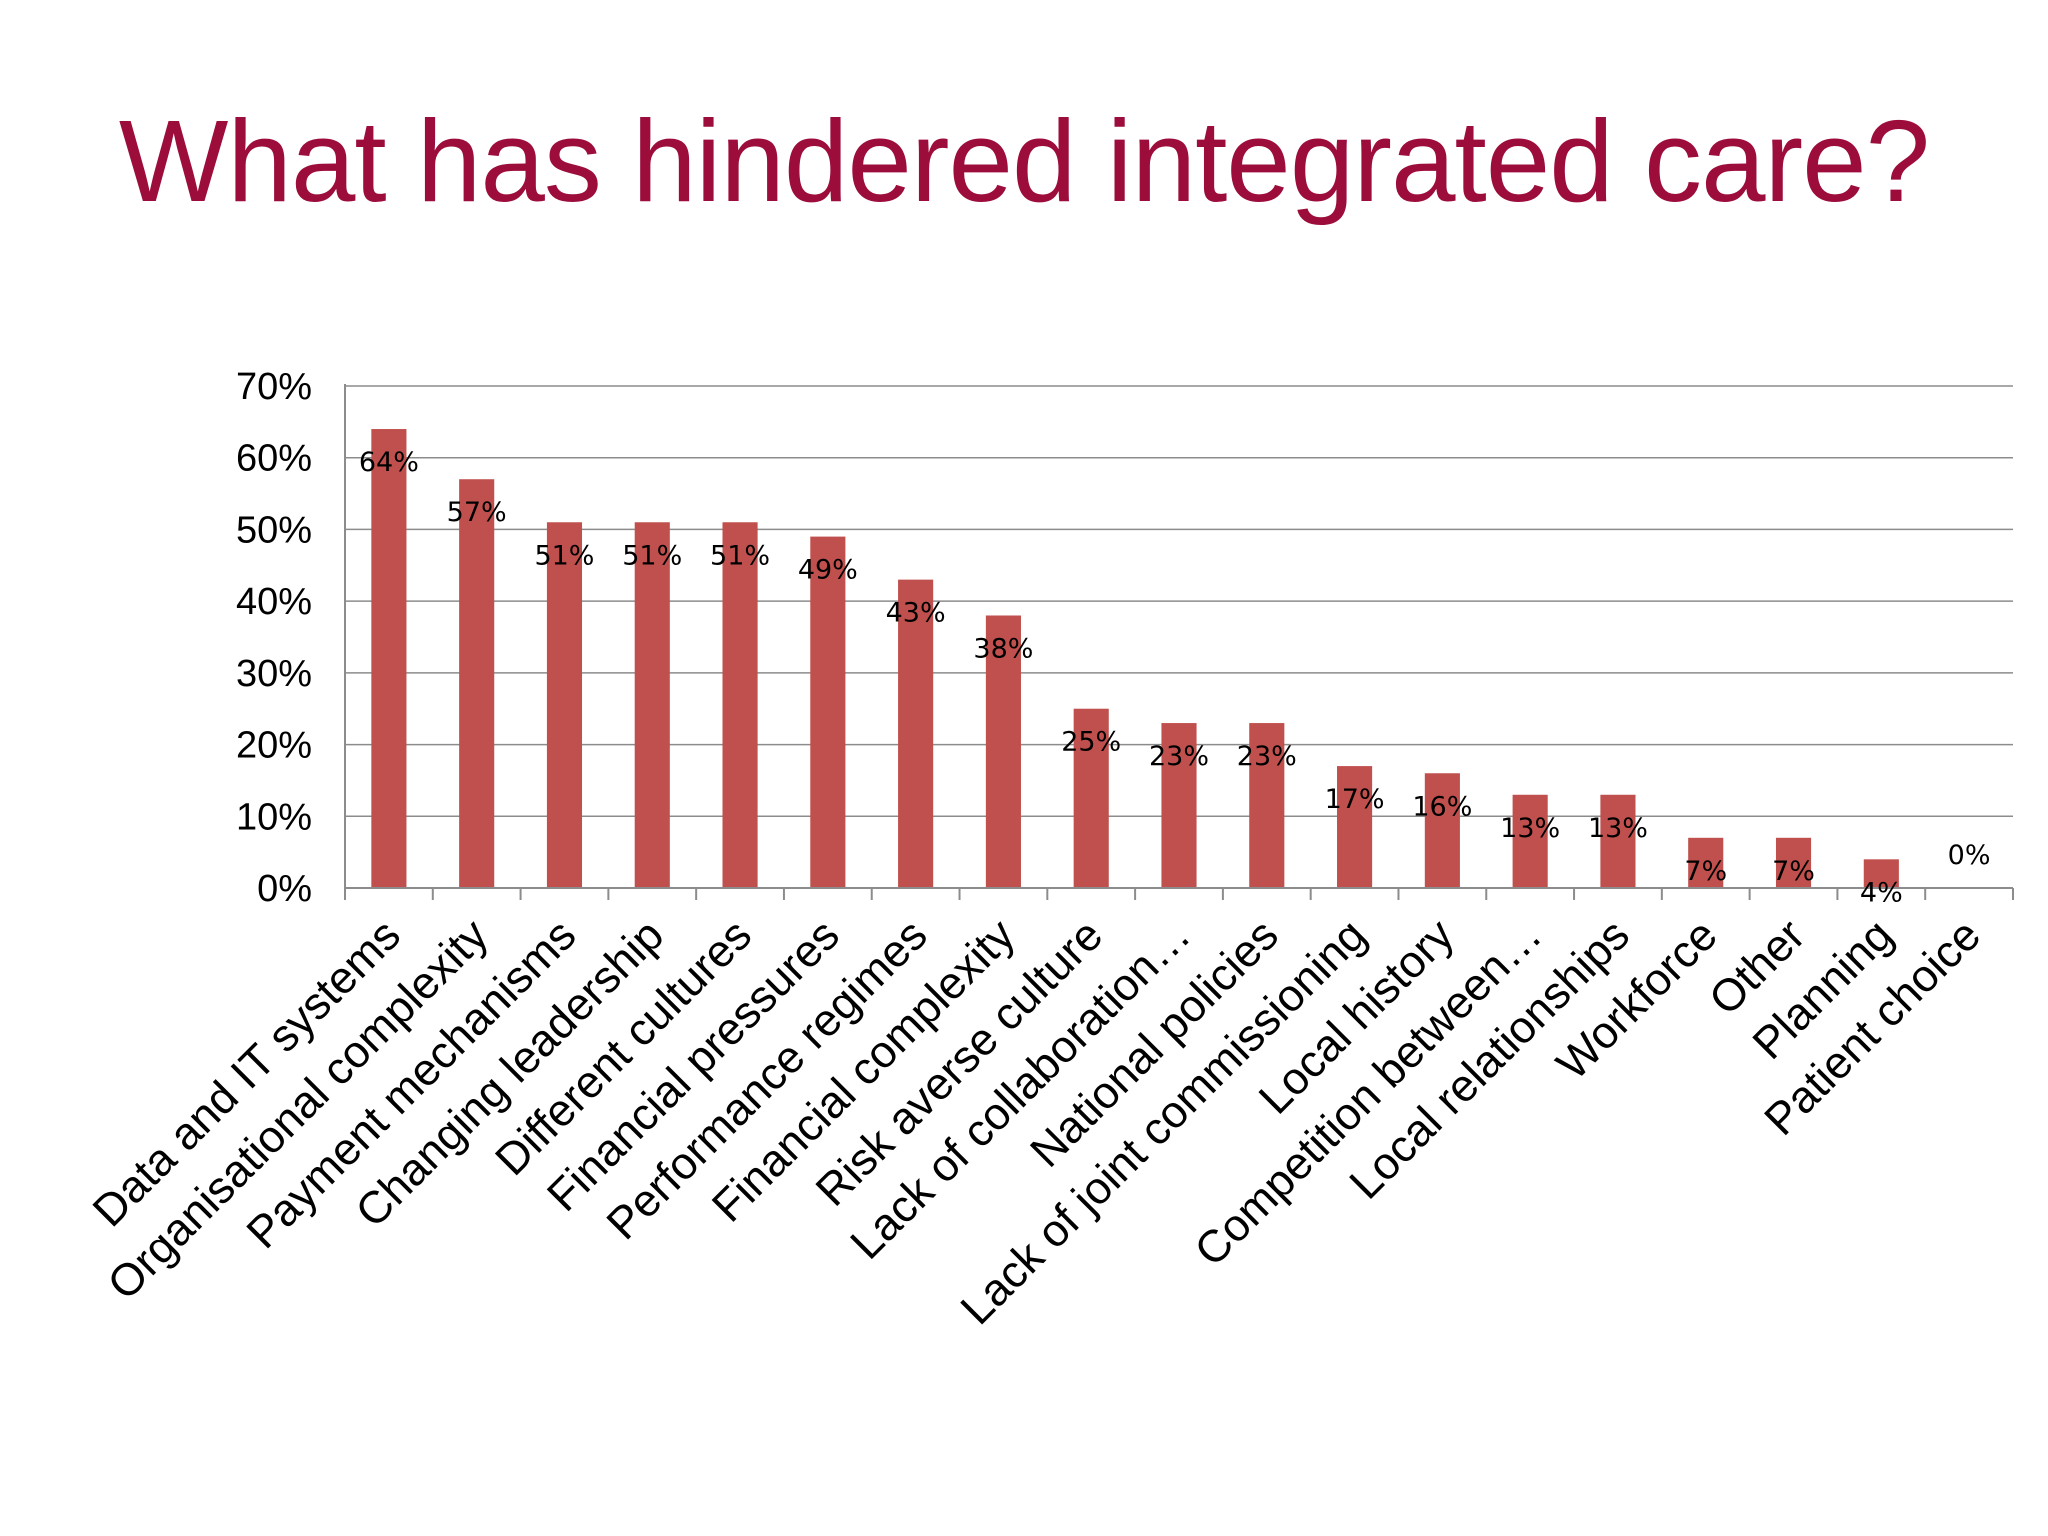  I want to click on data-label: 16%, so click(1442, 806).